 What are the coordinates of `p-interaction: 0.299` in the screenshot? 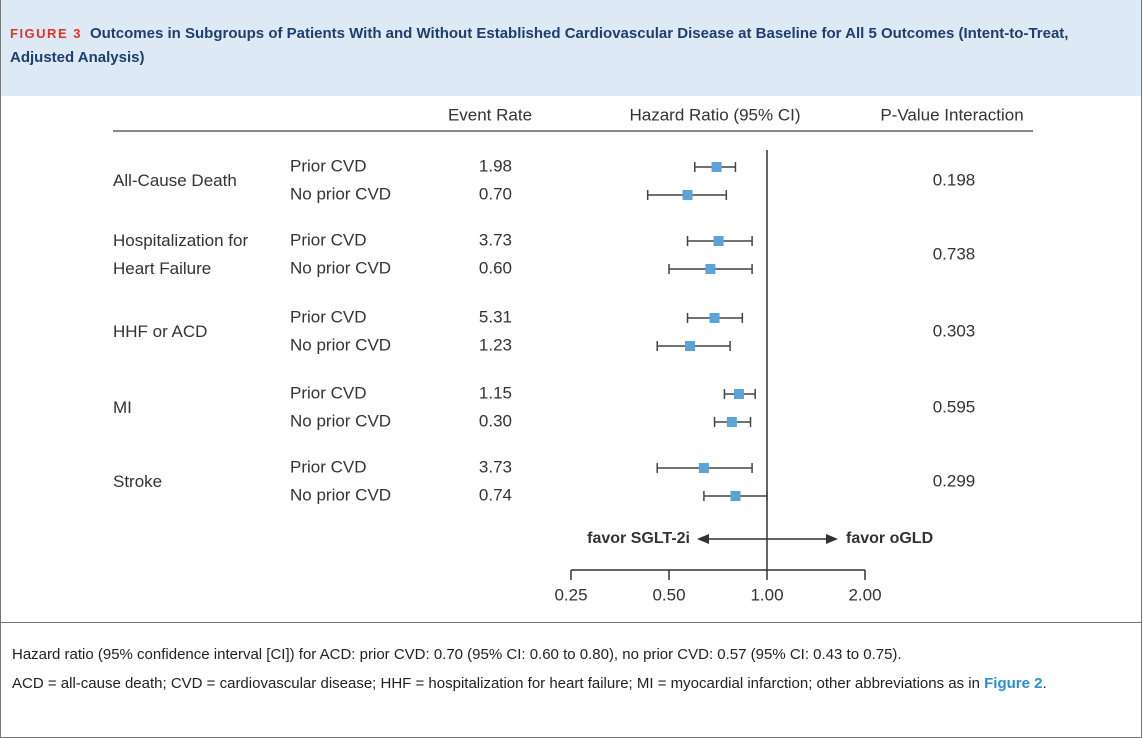 It's located at (954, 480).